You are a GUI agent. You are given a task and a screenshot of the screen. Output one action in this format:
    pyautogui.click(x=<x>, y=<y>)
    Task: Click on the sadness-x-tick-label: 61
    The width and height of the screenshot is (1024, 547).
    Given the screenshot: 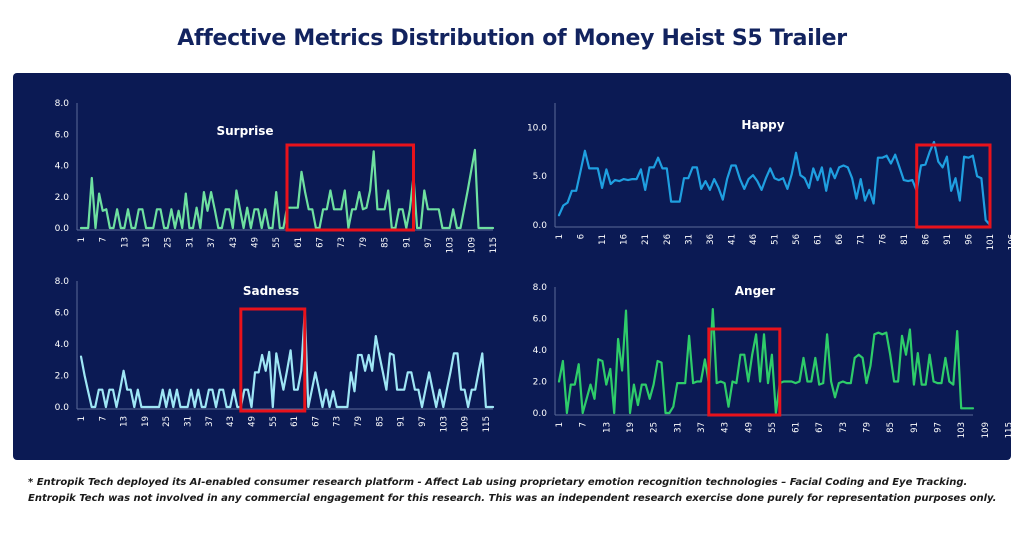 What is the action you would take?
    pyautogui.click(x=295, y=421)
    